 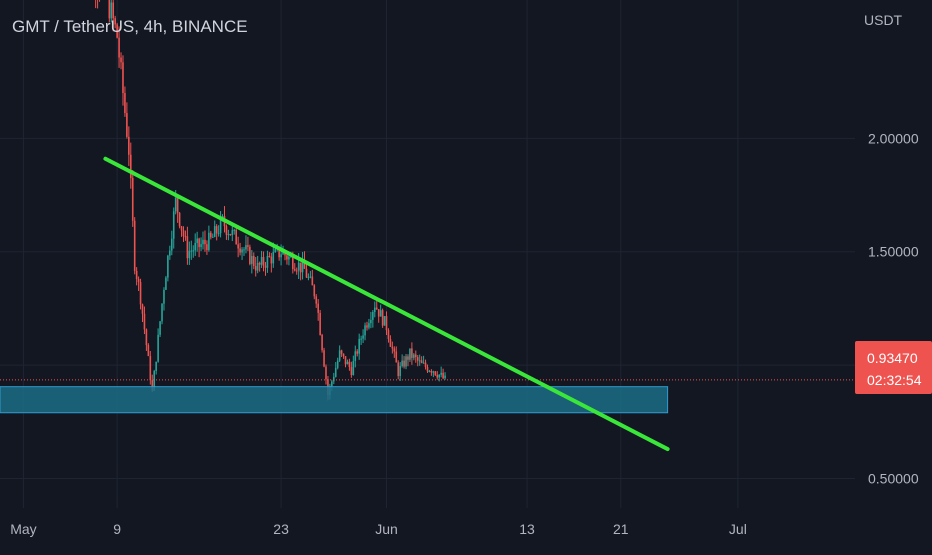 What do you see at coordinates (892, 358) in the screenshot?
I see `last-price-value: 0.93470` at bounding box center [892, 358].